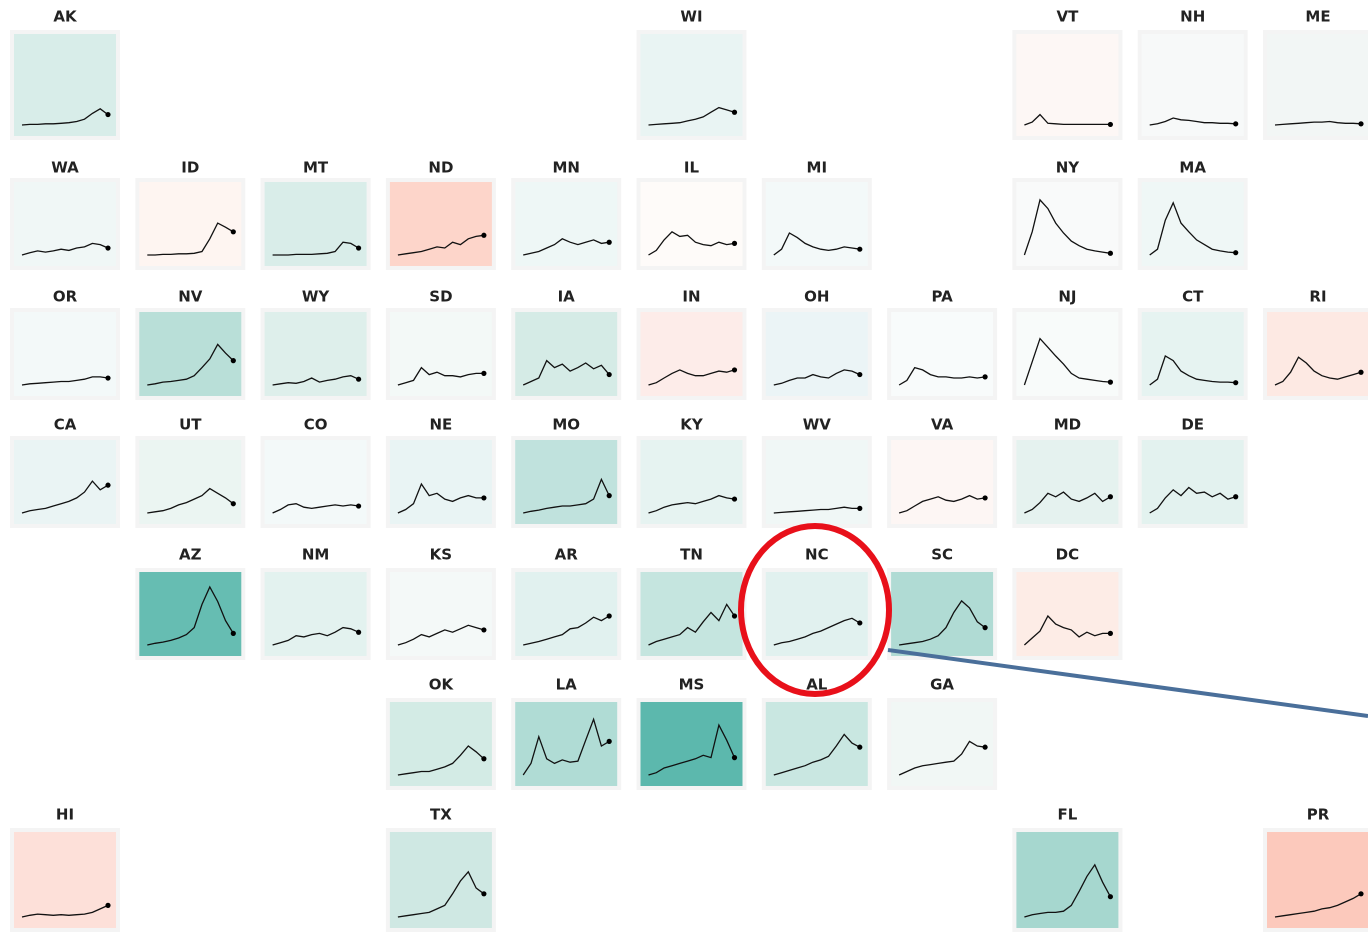 This screenshot has height=933, width=1368. Describe the element at coordinates (1127, 683) in the screenshot. I see `pointer-arrow` at that location.